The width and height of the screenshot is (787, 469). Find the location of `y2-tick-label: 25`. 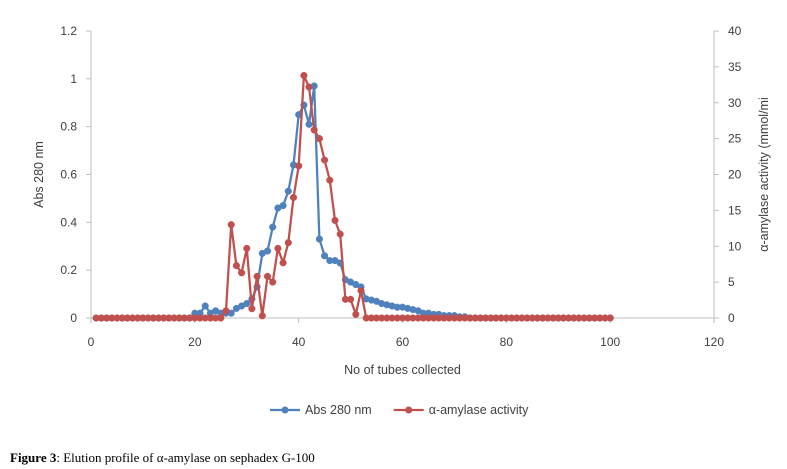

y2-tick-label: 25 is located at coordinates (735, 139).